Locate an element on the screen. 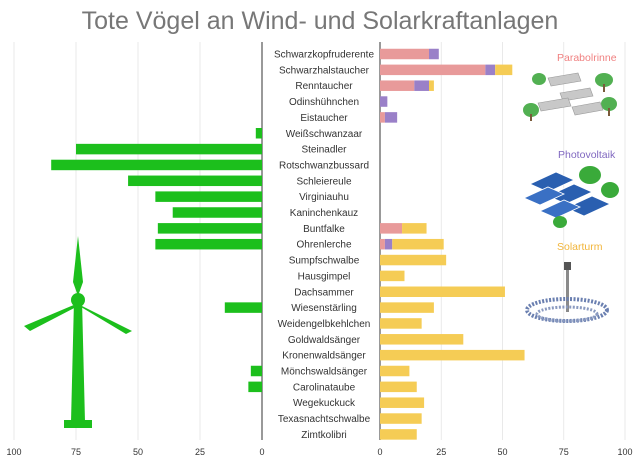 The image size is (640, 465). legend-solarturm: Solarturm is located at coordinates (580, 247).